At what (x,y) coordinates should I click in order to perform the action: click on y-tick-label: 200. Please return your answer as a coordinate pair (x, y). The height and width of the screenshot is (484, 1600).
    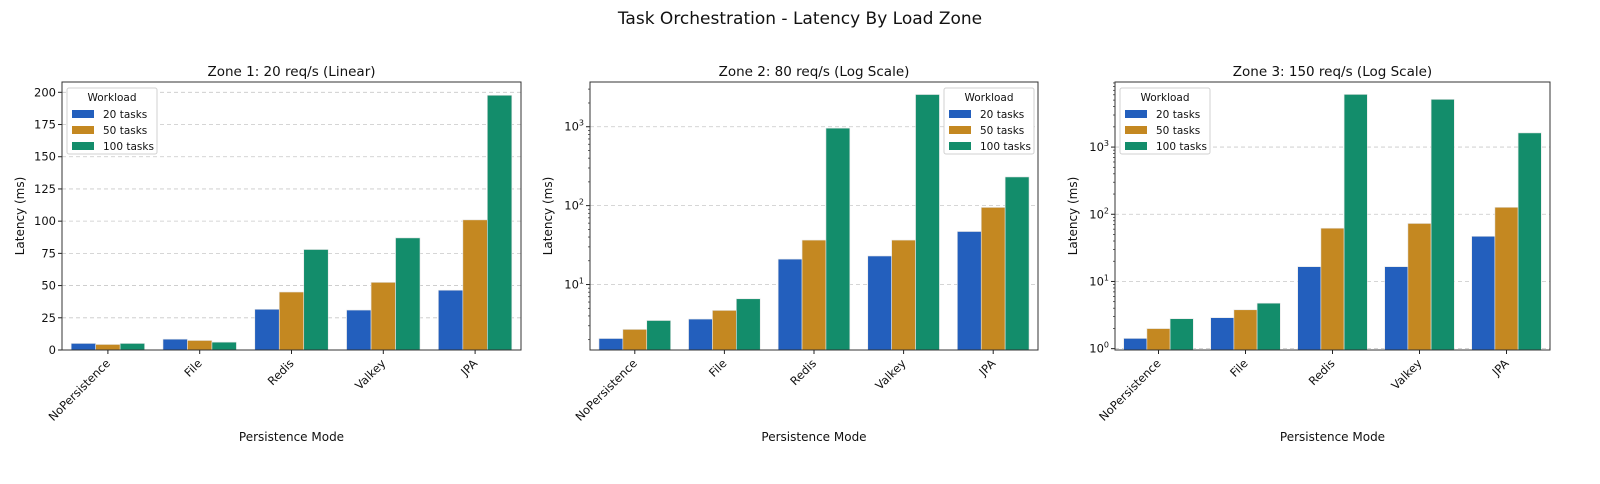
    Looking at the image, I should click on (45, 92).